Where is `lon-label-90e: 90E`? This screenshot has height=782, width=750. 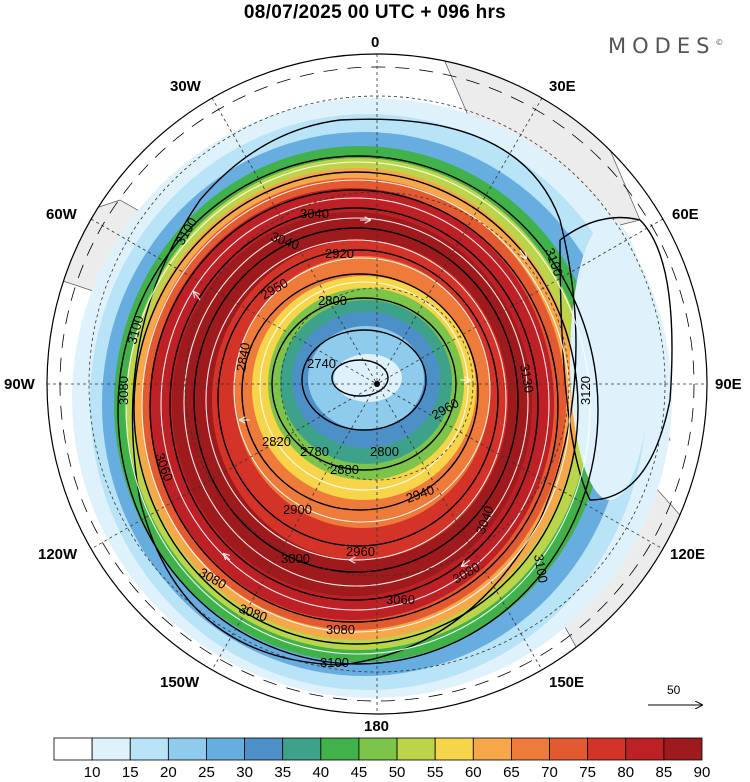 lon-label-90e: 90E is located at coordinates (728, 384).